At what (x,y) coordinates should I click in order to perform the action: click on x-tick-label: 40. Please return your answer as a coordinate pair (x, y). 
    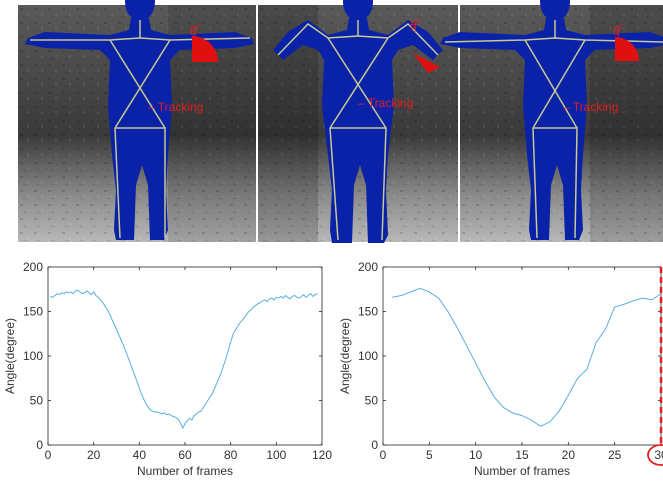
    Looking at the image, I should click on (140, 455).